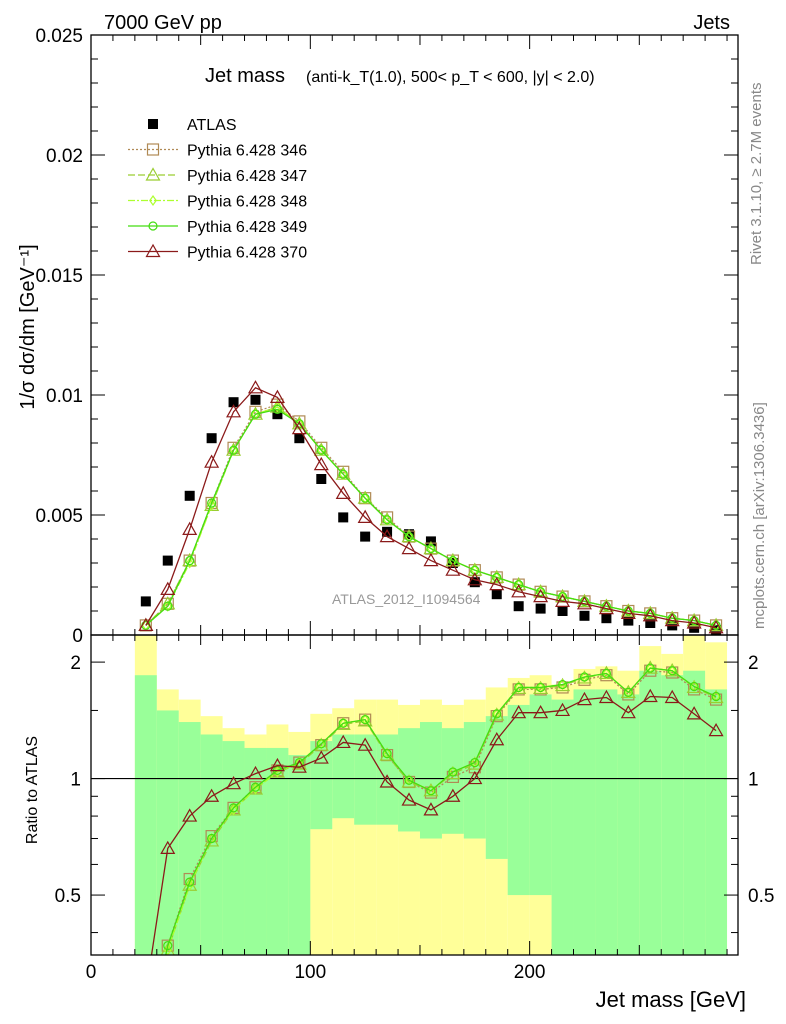 This screenshot has width=786, height=1024. I want to click on energy-header: 7000 GeV pp, so click(163, 23).